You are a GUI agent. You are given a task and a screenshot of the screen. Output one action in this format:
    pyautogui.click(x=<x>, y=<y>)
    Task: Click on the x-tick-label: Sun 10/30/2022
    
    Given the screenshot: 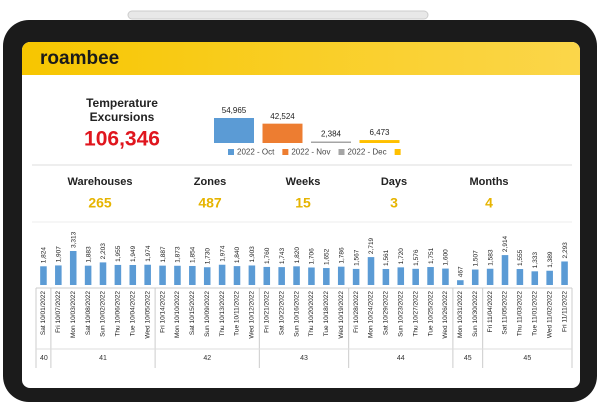 What is the action you would take?
    pyautogui.click(x=475, y=314)
    